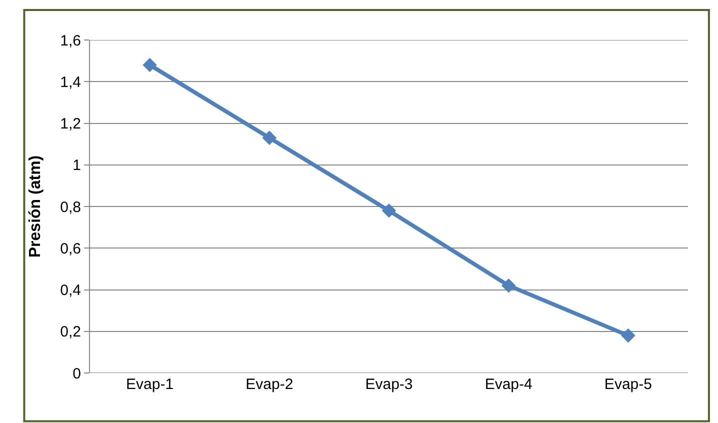 The width and height of the screenshot is (718, 423). I want to click on x-tick-label: Evap-4, so click(508, 384).